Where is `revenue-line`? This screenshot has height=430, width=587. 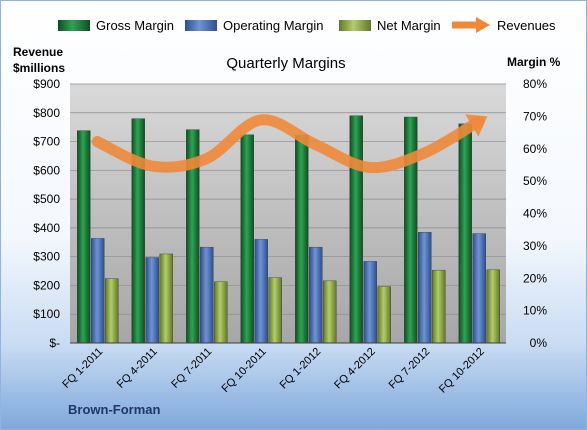 revenue-line is located at coordinates (288, 144).